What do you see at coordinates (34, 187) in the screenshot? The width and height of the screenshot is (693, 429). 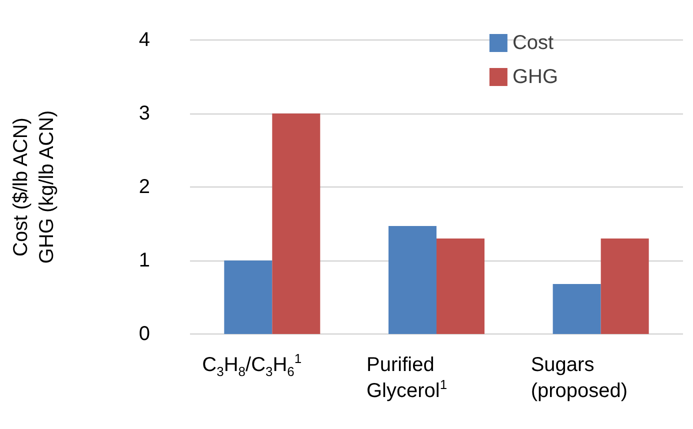 I see `y-axis-title: Cost ($/lb ACN) GHG (kg/lb ACN)` at bounding box center [34, 187].